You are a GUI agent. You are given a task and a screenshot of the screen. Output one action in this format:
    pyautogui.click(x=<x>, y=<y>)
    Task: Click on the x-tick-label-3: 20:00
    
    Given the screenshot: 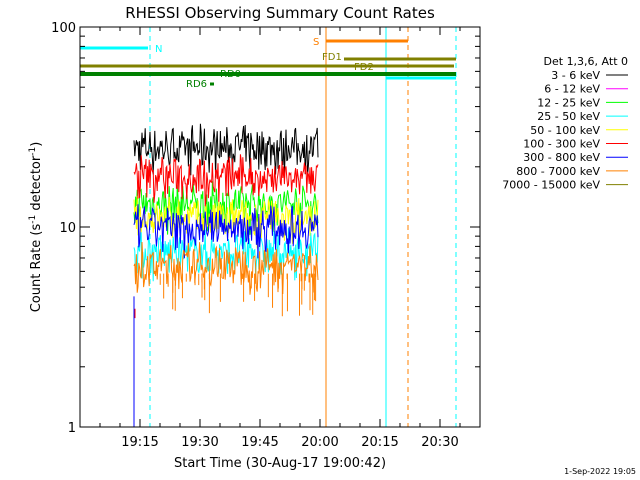 What is the action you would take?
    pyautogui.click(x=319, y=442)
    